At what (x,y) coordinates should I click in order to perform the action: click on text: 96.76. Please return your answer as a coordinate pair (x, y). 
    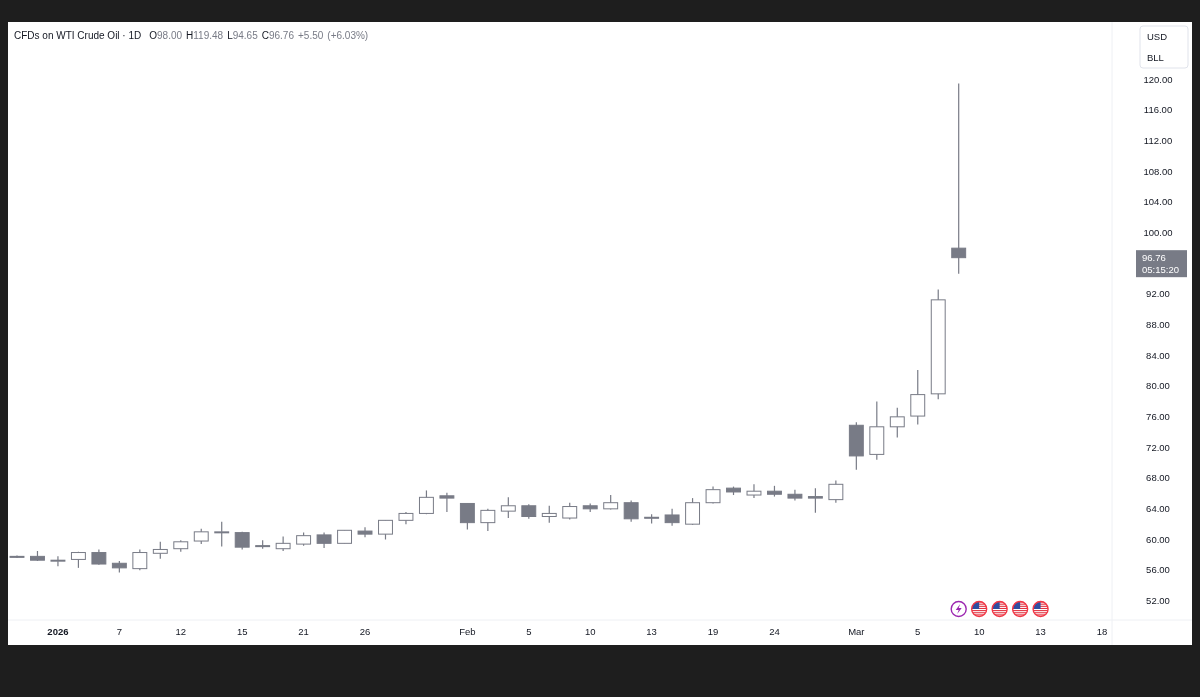
    Looking at the image, I should click on (1154, 257).